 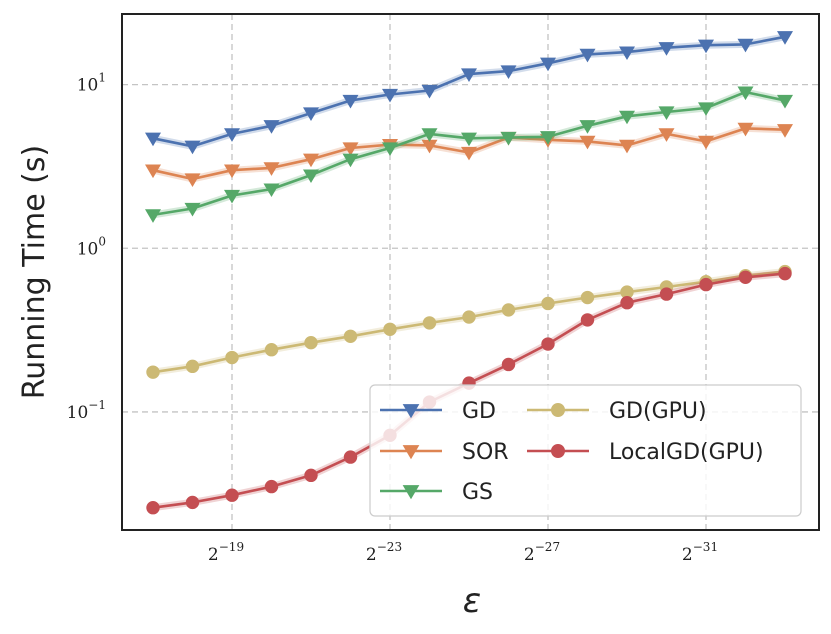 I want to click on series-line-gd, so click(x=469, y=91).